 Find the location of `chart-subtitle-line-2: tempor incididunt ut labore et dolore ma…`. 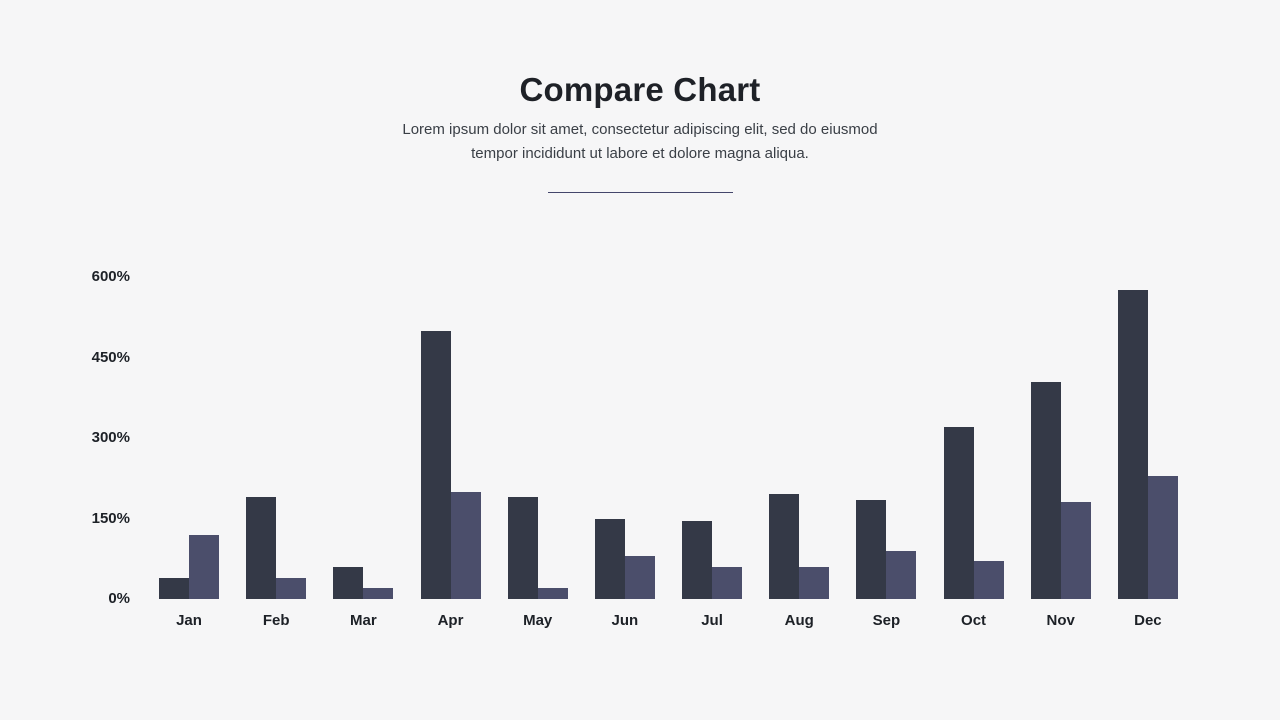

chart-subtitle-line-2: tempor incididunt ut labore et dolore ma… is located at coordinates (640, 153).